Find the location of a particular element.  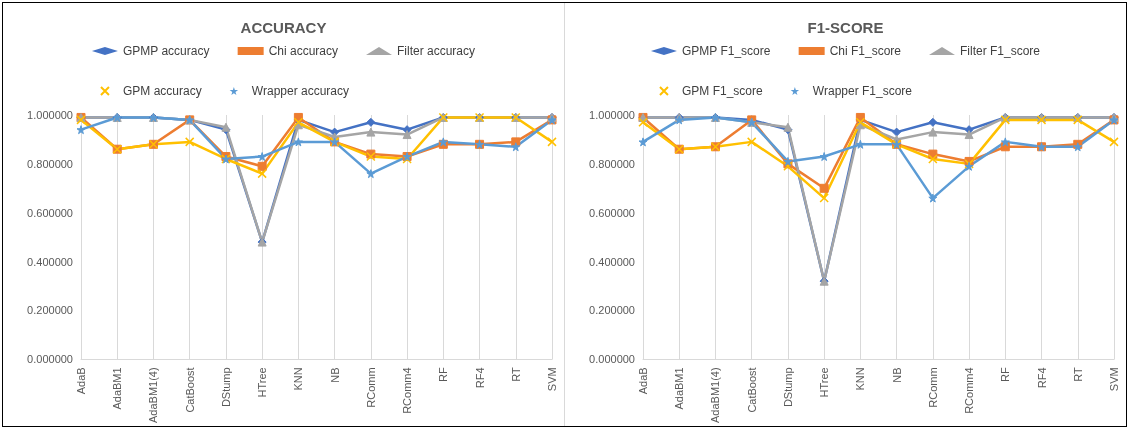

chart-title: F1-SCORE is located at coordinates (845, 27).